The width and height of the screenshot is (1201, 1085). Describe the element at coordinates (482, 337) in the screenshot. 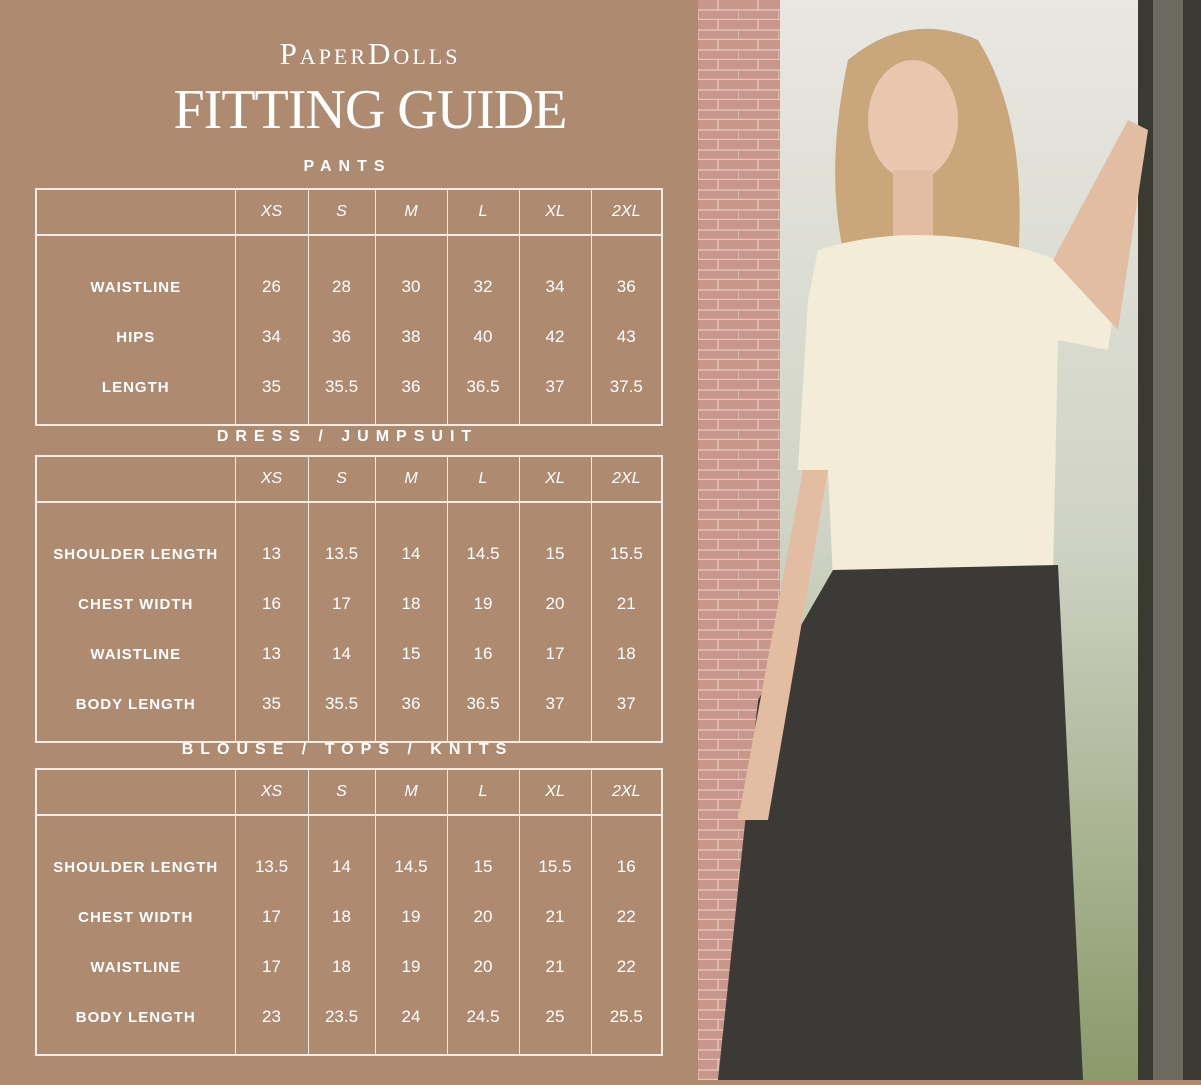

I see `measurement-value: 40` at that location.